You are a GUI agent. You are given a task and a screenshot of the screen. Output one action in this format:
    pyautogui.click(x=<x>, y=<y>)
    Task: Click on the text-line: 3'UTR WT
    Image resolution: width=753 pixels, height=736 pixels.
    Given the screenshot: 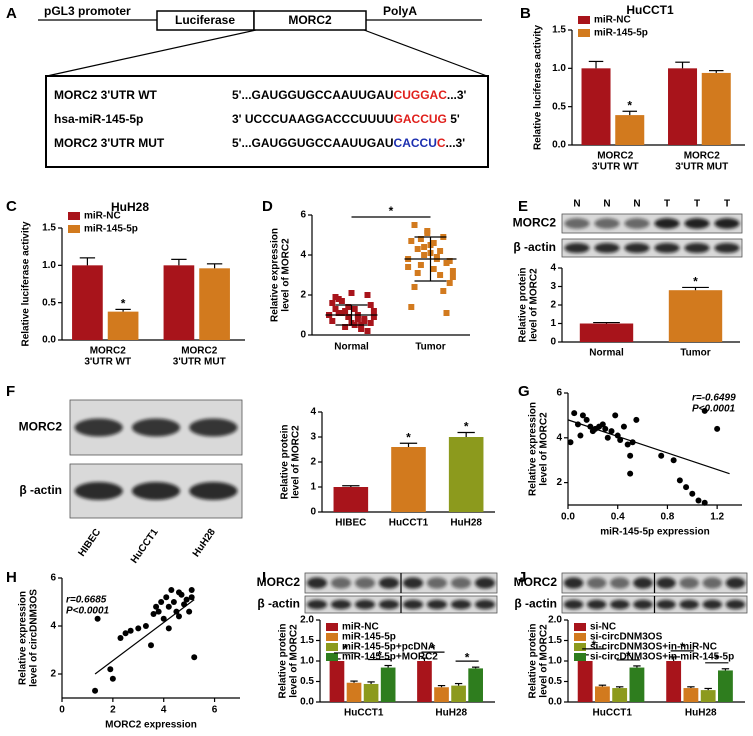 What is the action you would take?
    pyautogui.click(x=615, y=166)
    